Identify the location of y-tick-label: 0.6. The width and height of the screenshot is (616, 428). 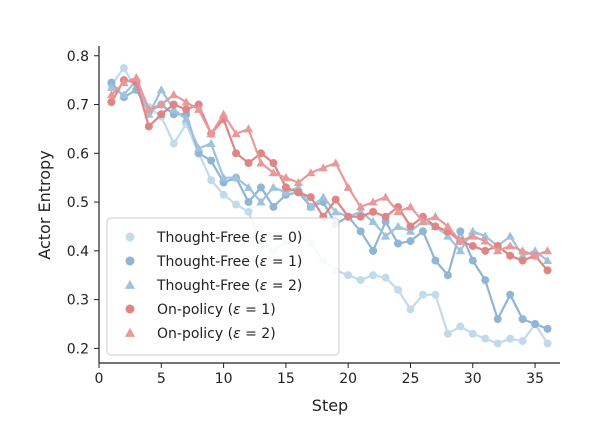
(78, 154).